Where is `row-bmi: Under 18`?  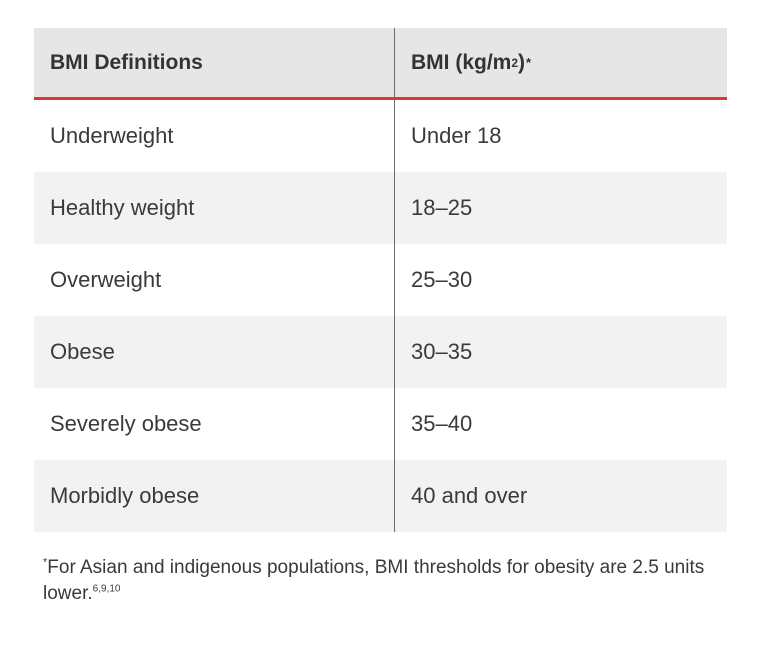 row-bmi: Under 18 is located at coordinates (560, 136).